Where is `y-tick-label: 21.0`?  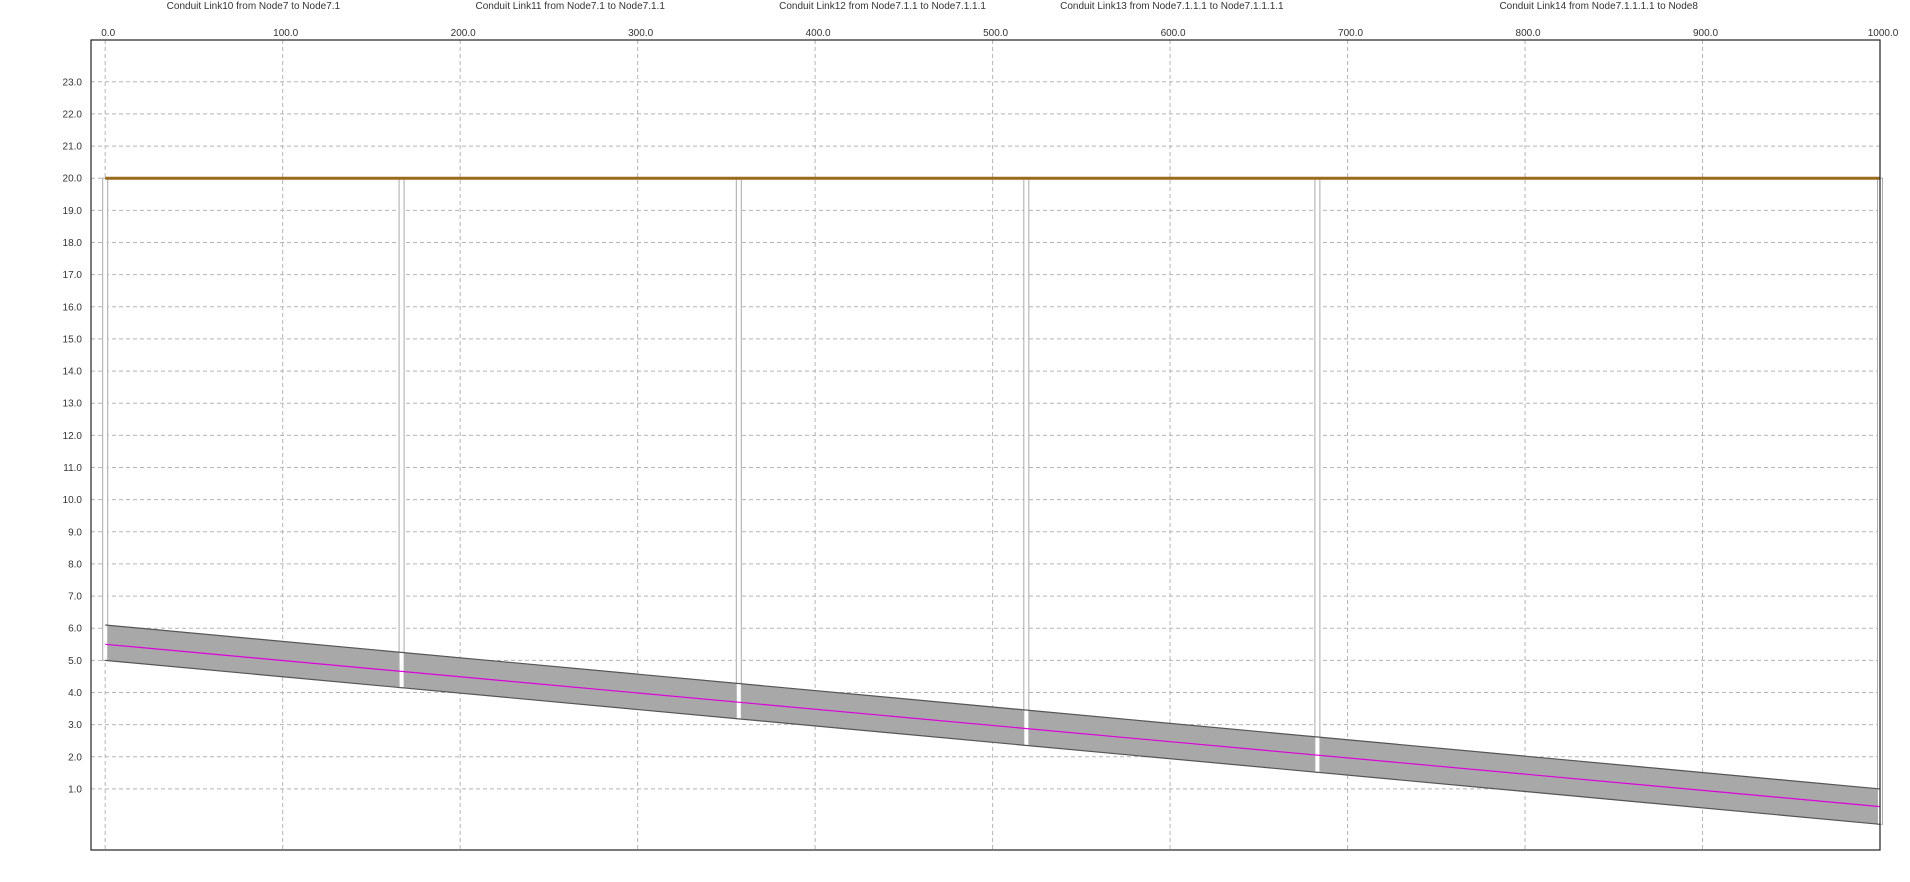 y-tick-label: 21.0 is located at coordinates (73, 147).